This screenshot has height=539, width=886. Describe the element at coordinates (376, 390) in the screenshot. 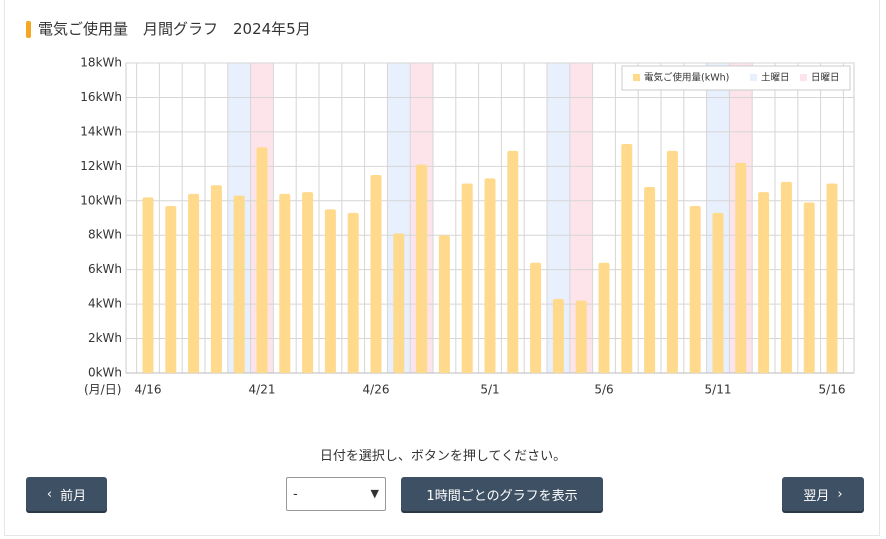

I see `x-tick-label: 4/26` at that location.